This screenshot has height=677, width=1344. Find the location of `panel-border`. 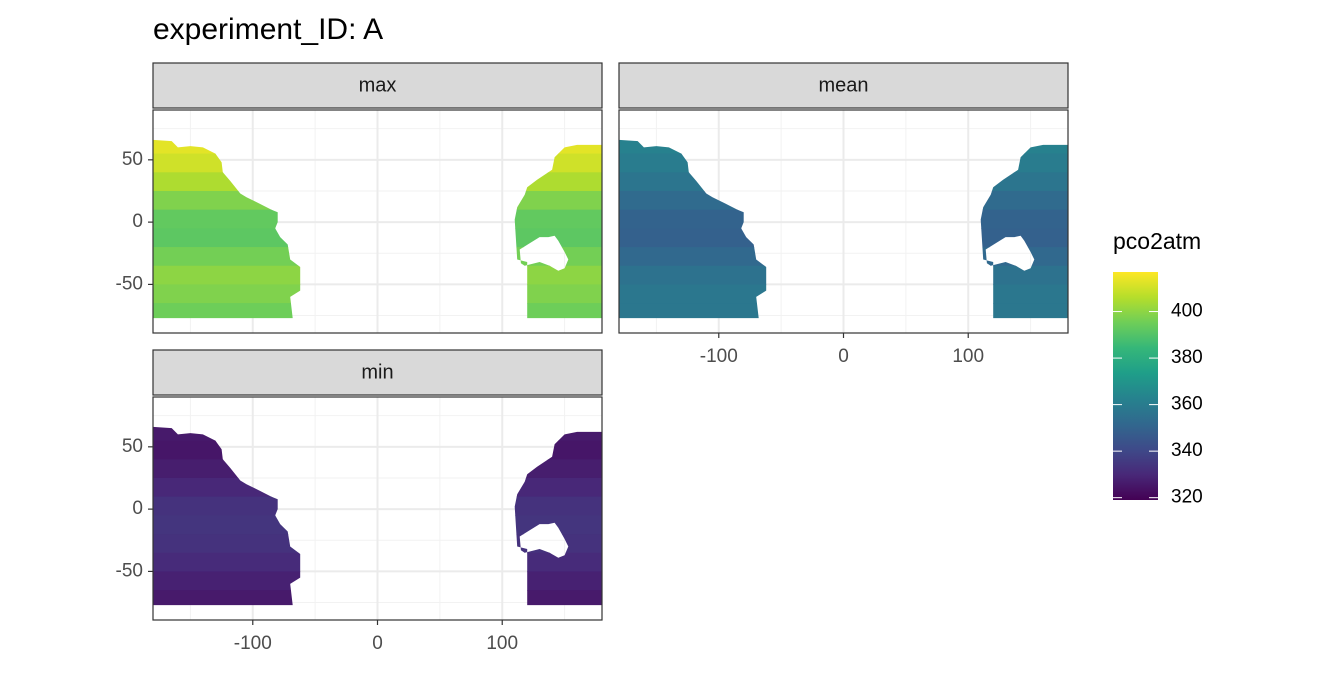

panel-border is located at coordinates (377, 221).